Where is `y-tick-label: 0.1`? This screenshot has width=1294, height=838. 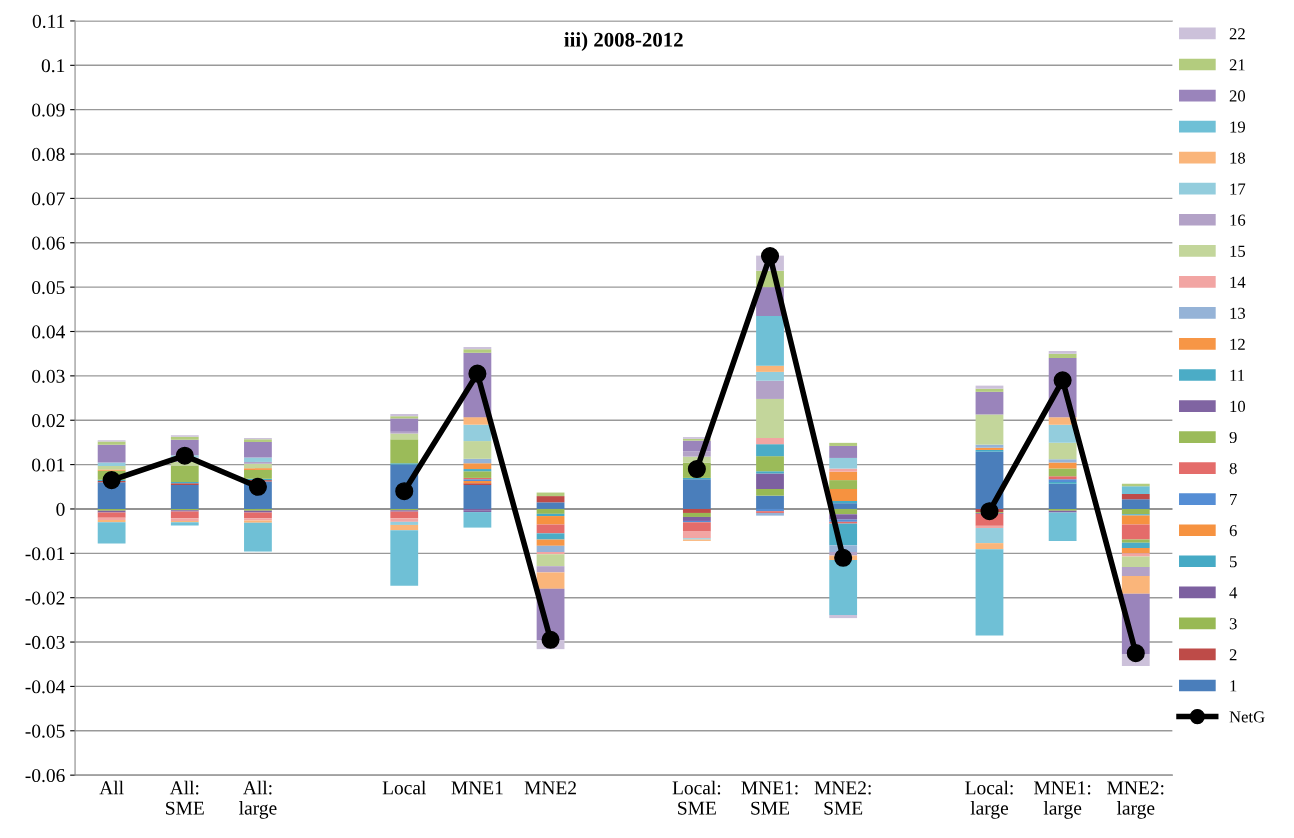
y-tick-label: 0.1 is located at coordinates (53, 66).